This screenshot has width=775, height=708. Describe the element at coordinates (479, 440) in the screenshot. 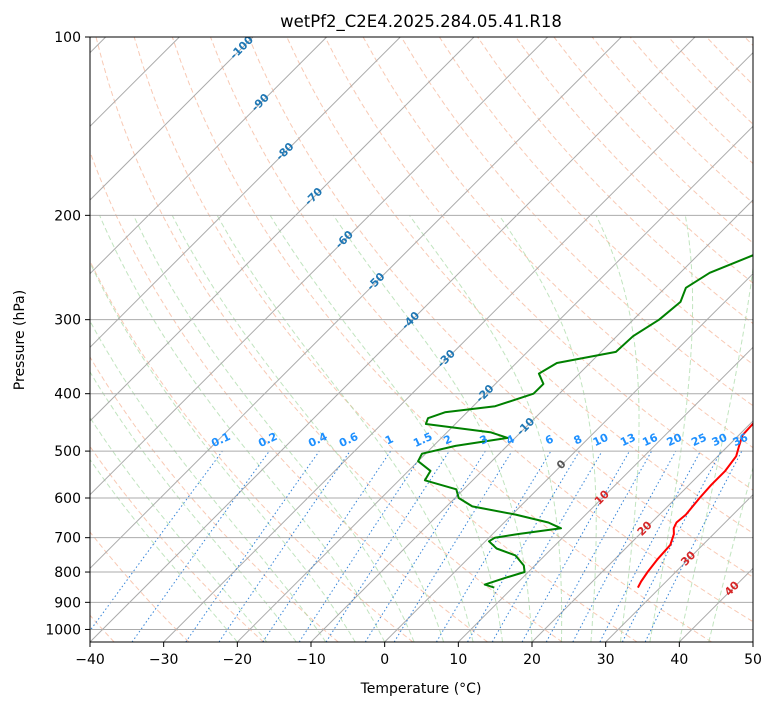

I see `mixing-ratio-labels: 0.1 0.2 0.4 0.6 1 1.5 2 3 4 6 8 10 13 16 20 25 30 36` at that location.